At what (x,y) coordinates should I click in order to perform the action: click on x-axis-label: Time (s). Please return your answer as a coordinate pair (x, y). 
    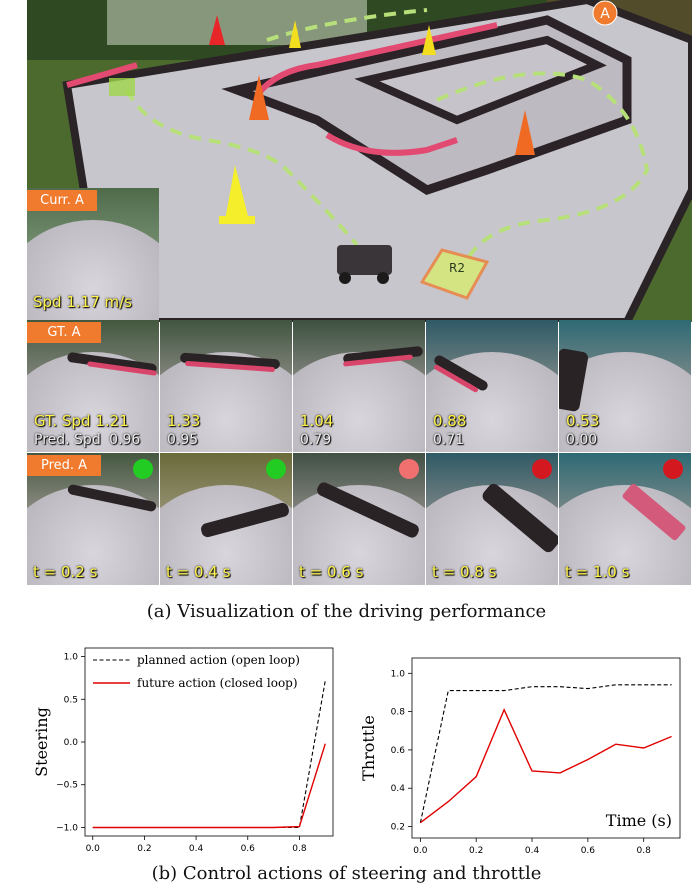
    Looking at the image, I should click on (639, 820).